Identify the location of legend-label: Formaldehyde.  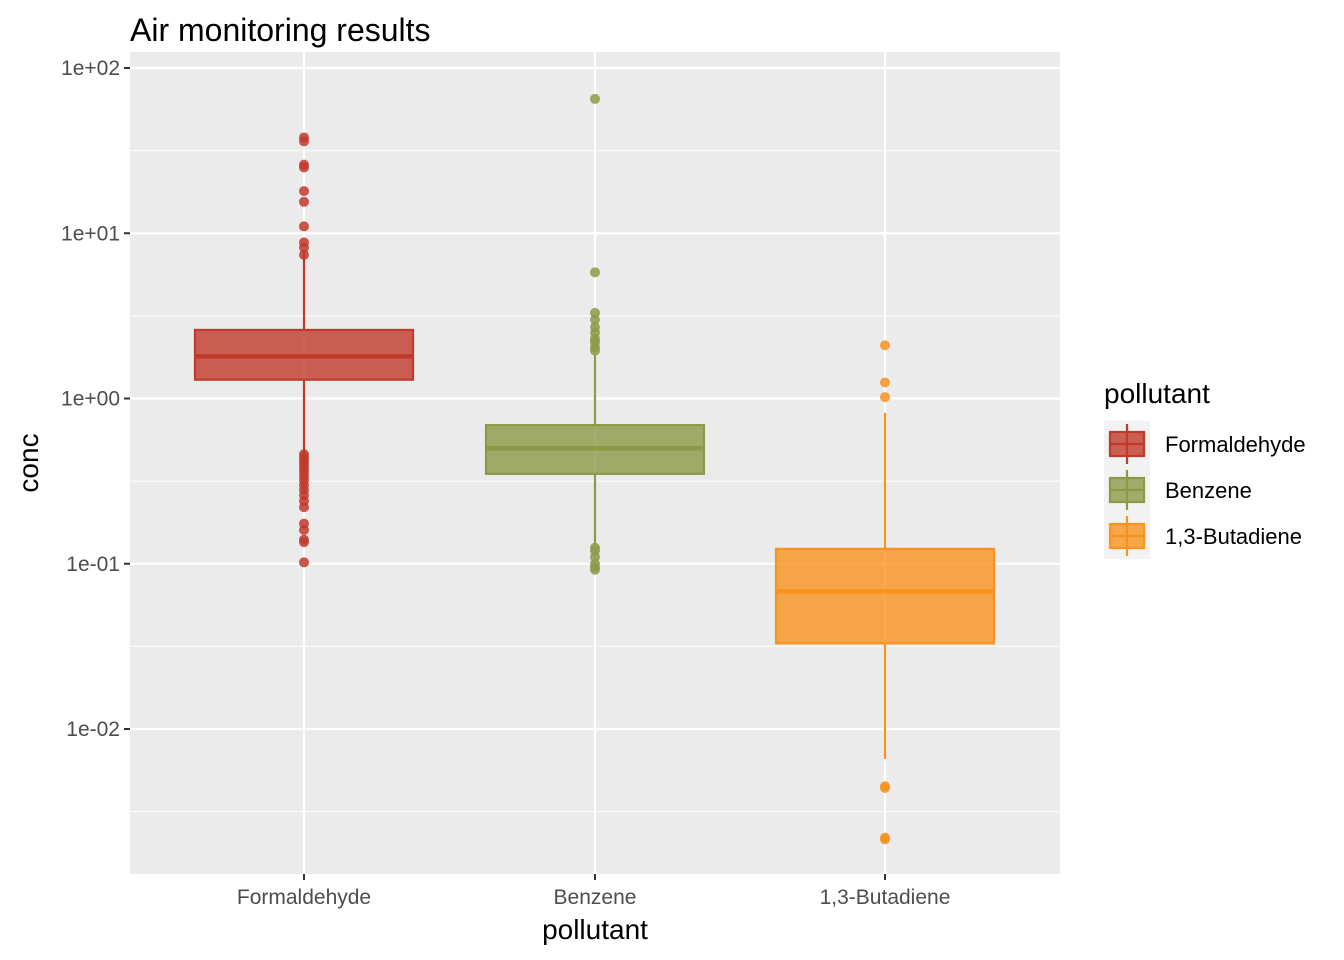
(1235, 444).